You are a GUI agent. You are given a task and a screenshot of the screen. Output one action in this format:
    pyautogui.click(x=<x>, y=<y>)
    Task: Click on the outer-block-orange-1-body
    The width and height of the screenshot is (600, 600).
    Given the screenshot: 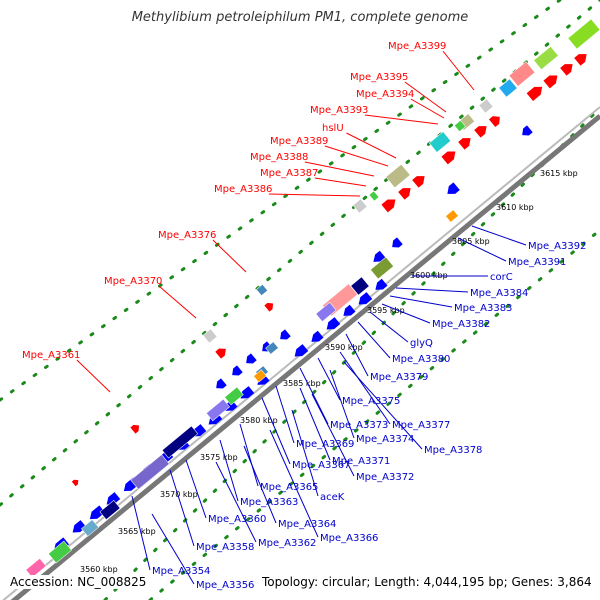 What is the action you would take?
    pyautogui.click(x=452, y=216)
    